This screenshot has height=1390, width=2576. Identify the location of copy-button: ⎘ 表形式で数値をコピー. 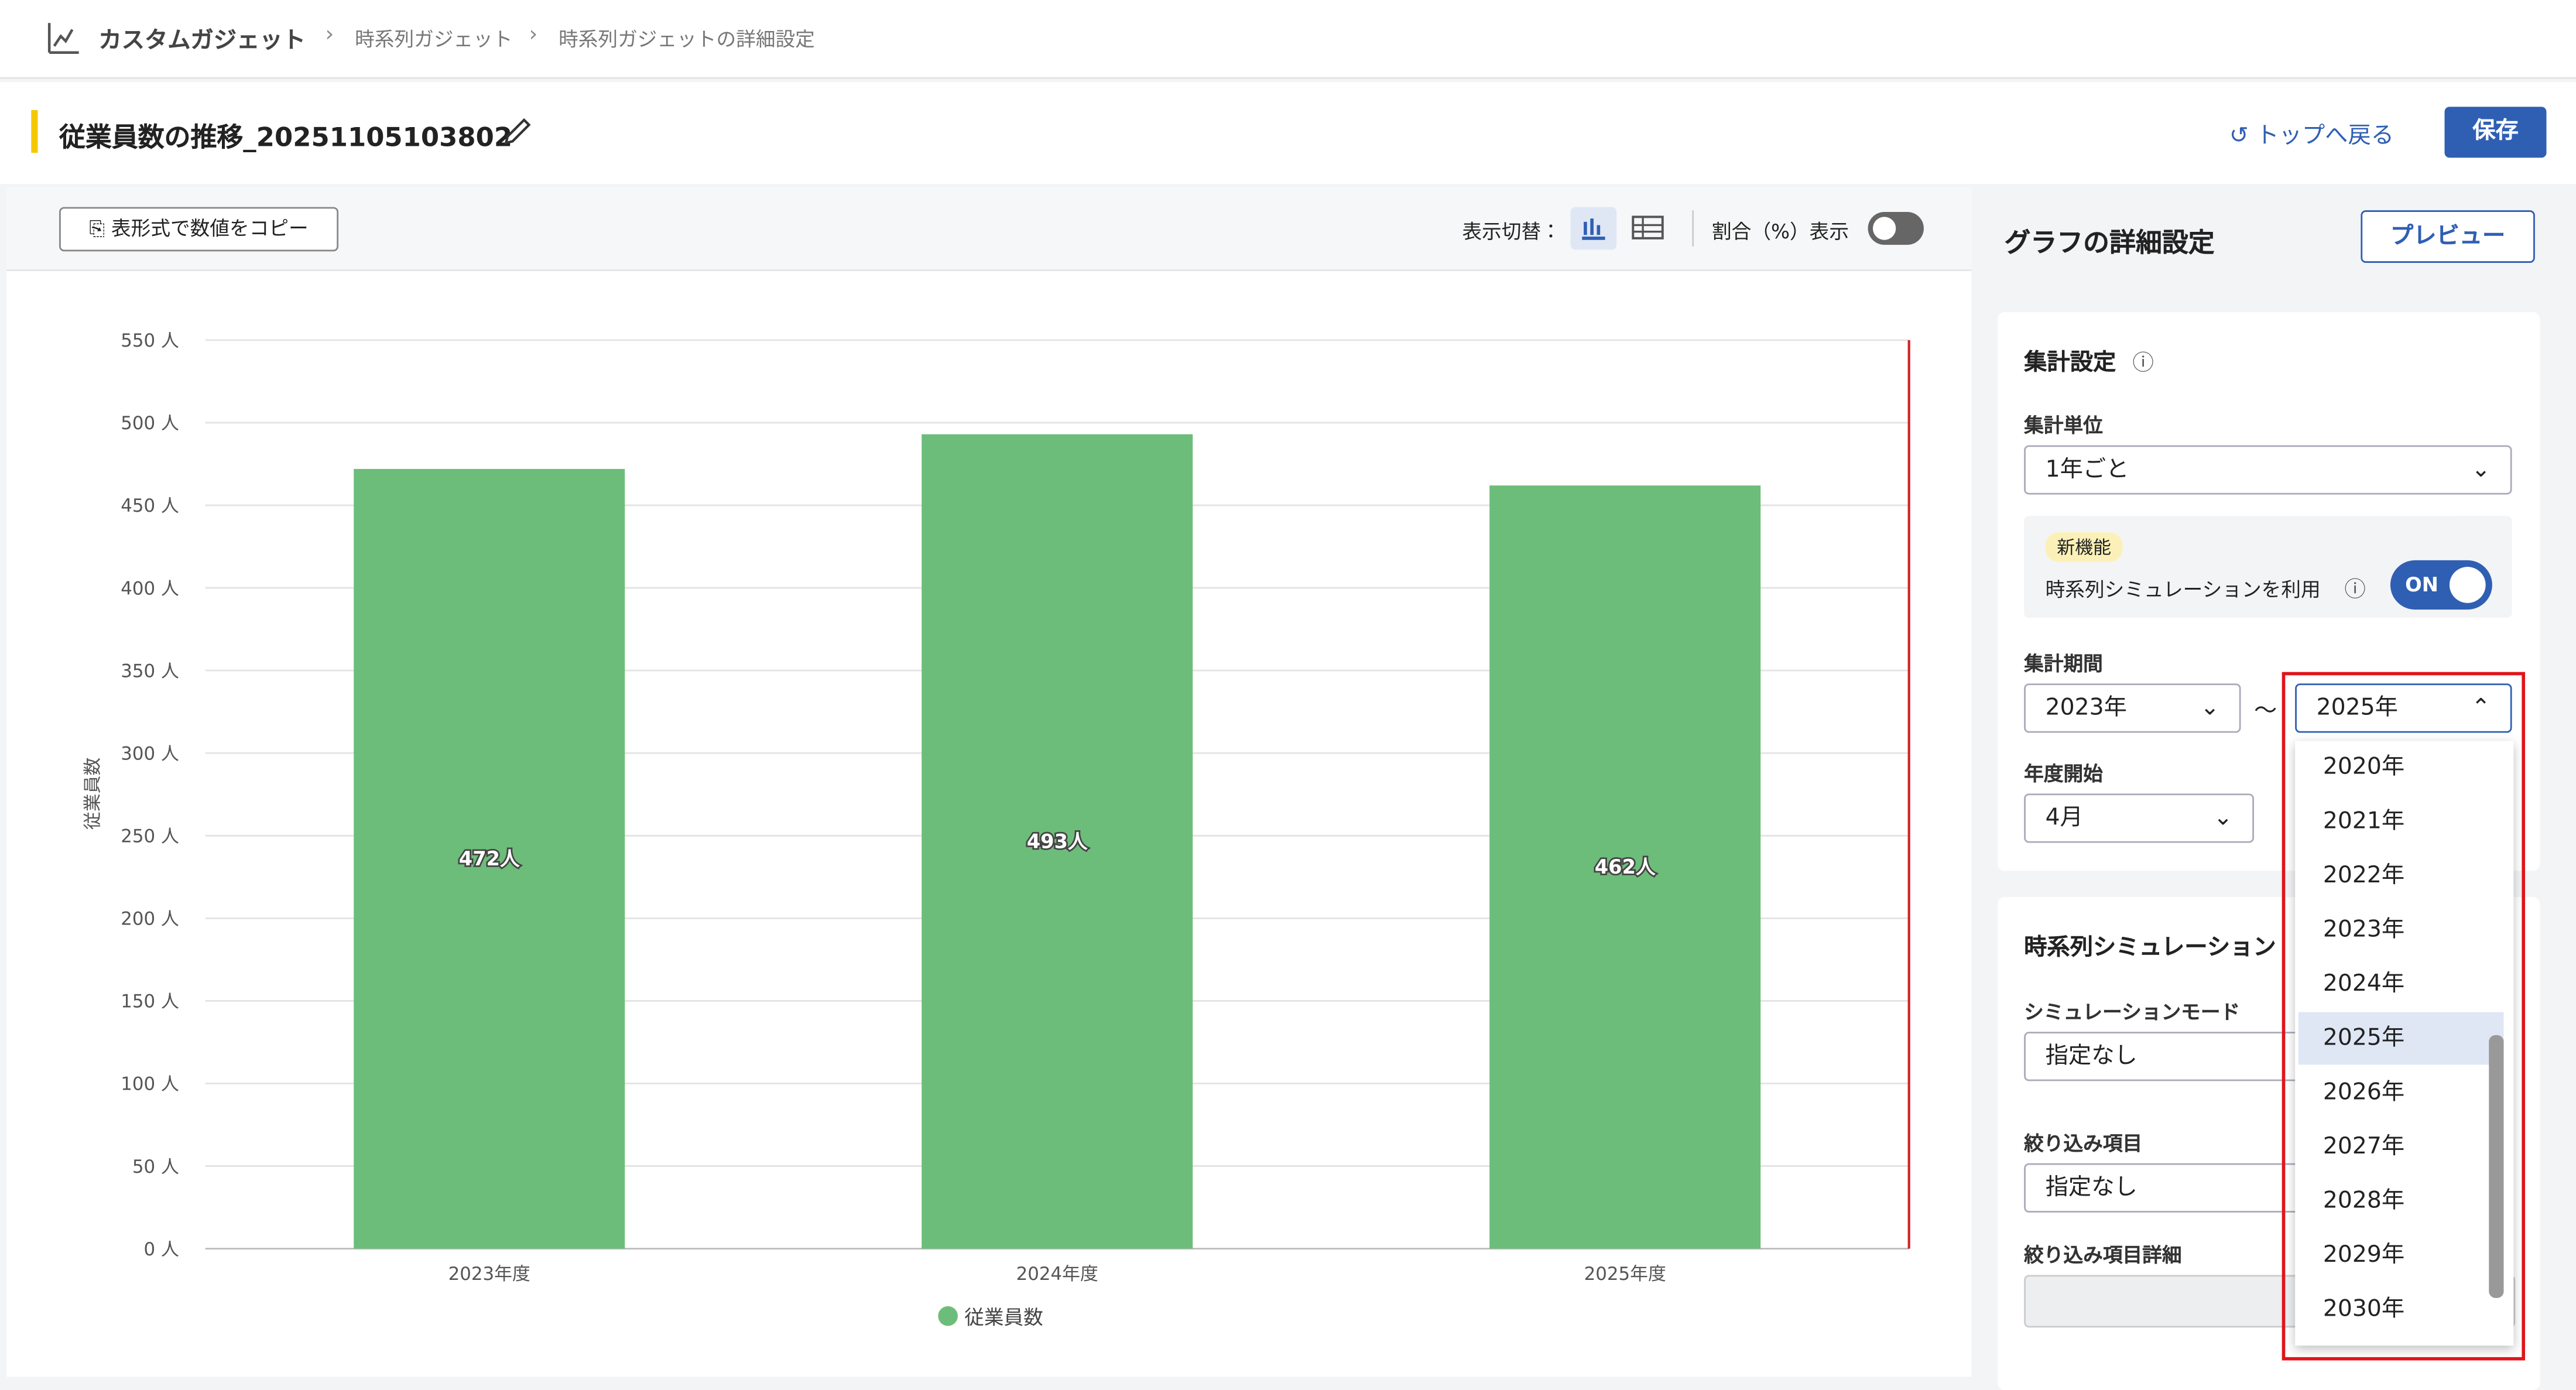
(199, 229).